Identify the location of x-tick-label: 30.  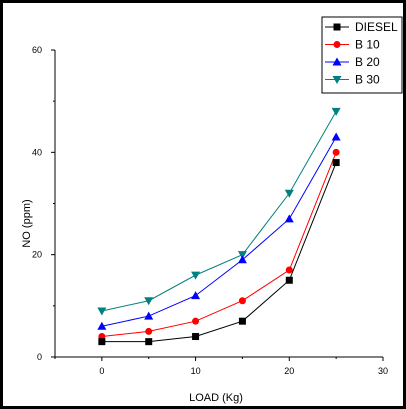
(383, 371).